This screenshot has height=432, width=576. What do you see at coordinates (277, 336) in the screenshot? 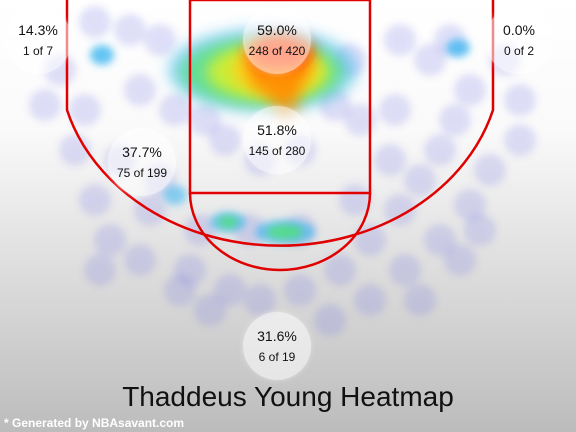
I see `zone-percent: 31.6%` at bounding box center [277, 336].